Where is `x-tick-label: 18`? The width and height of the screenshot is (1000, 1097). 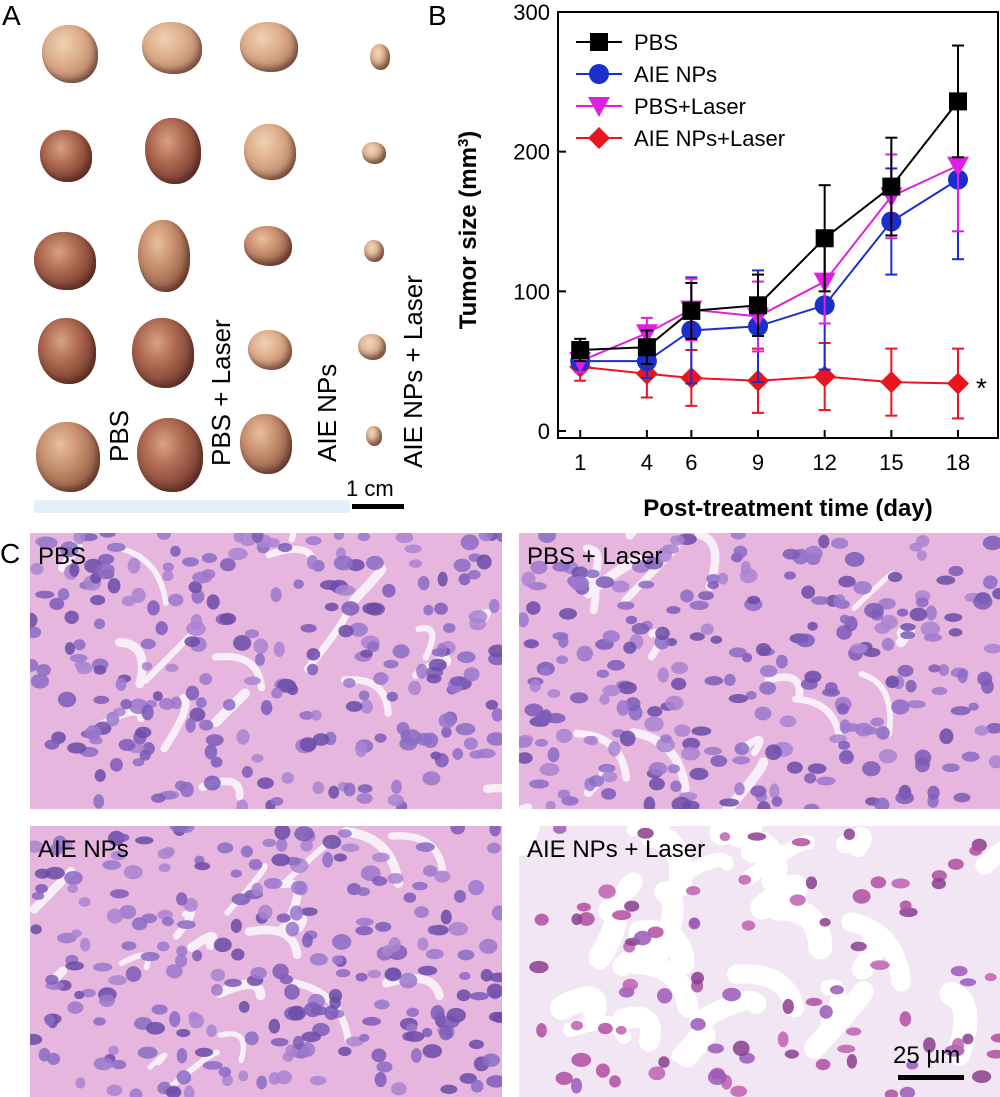 x-tick-label: 18 is located at coordinates (958, 462).